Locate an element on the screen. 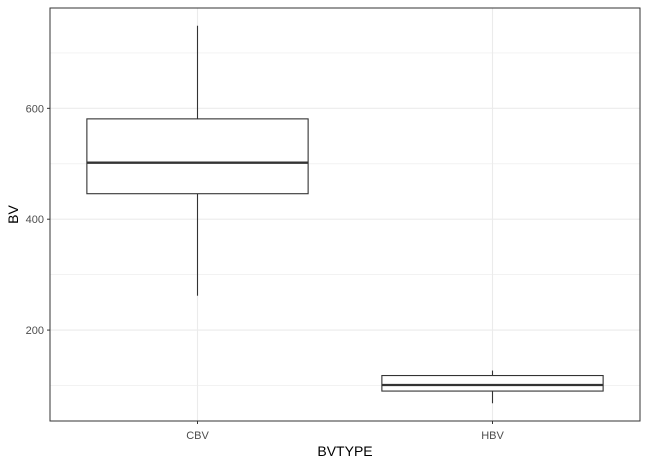  y-tick-label: 600 is located at coordinates (35, 109).